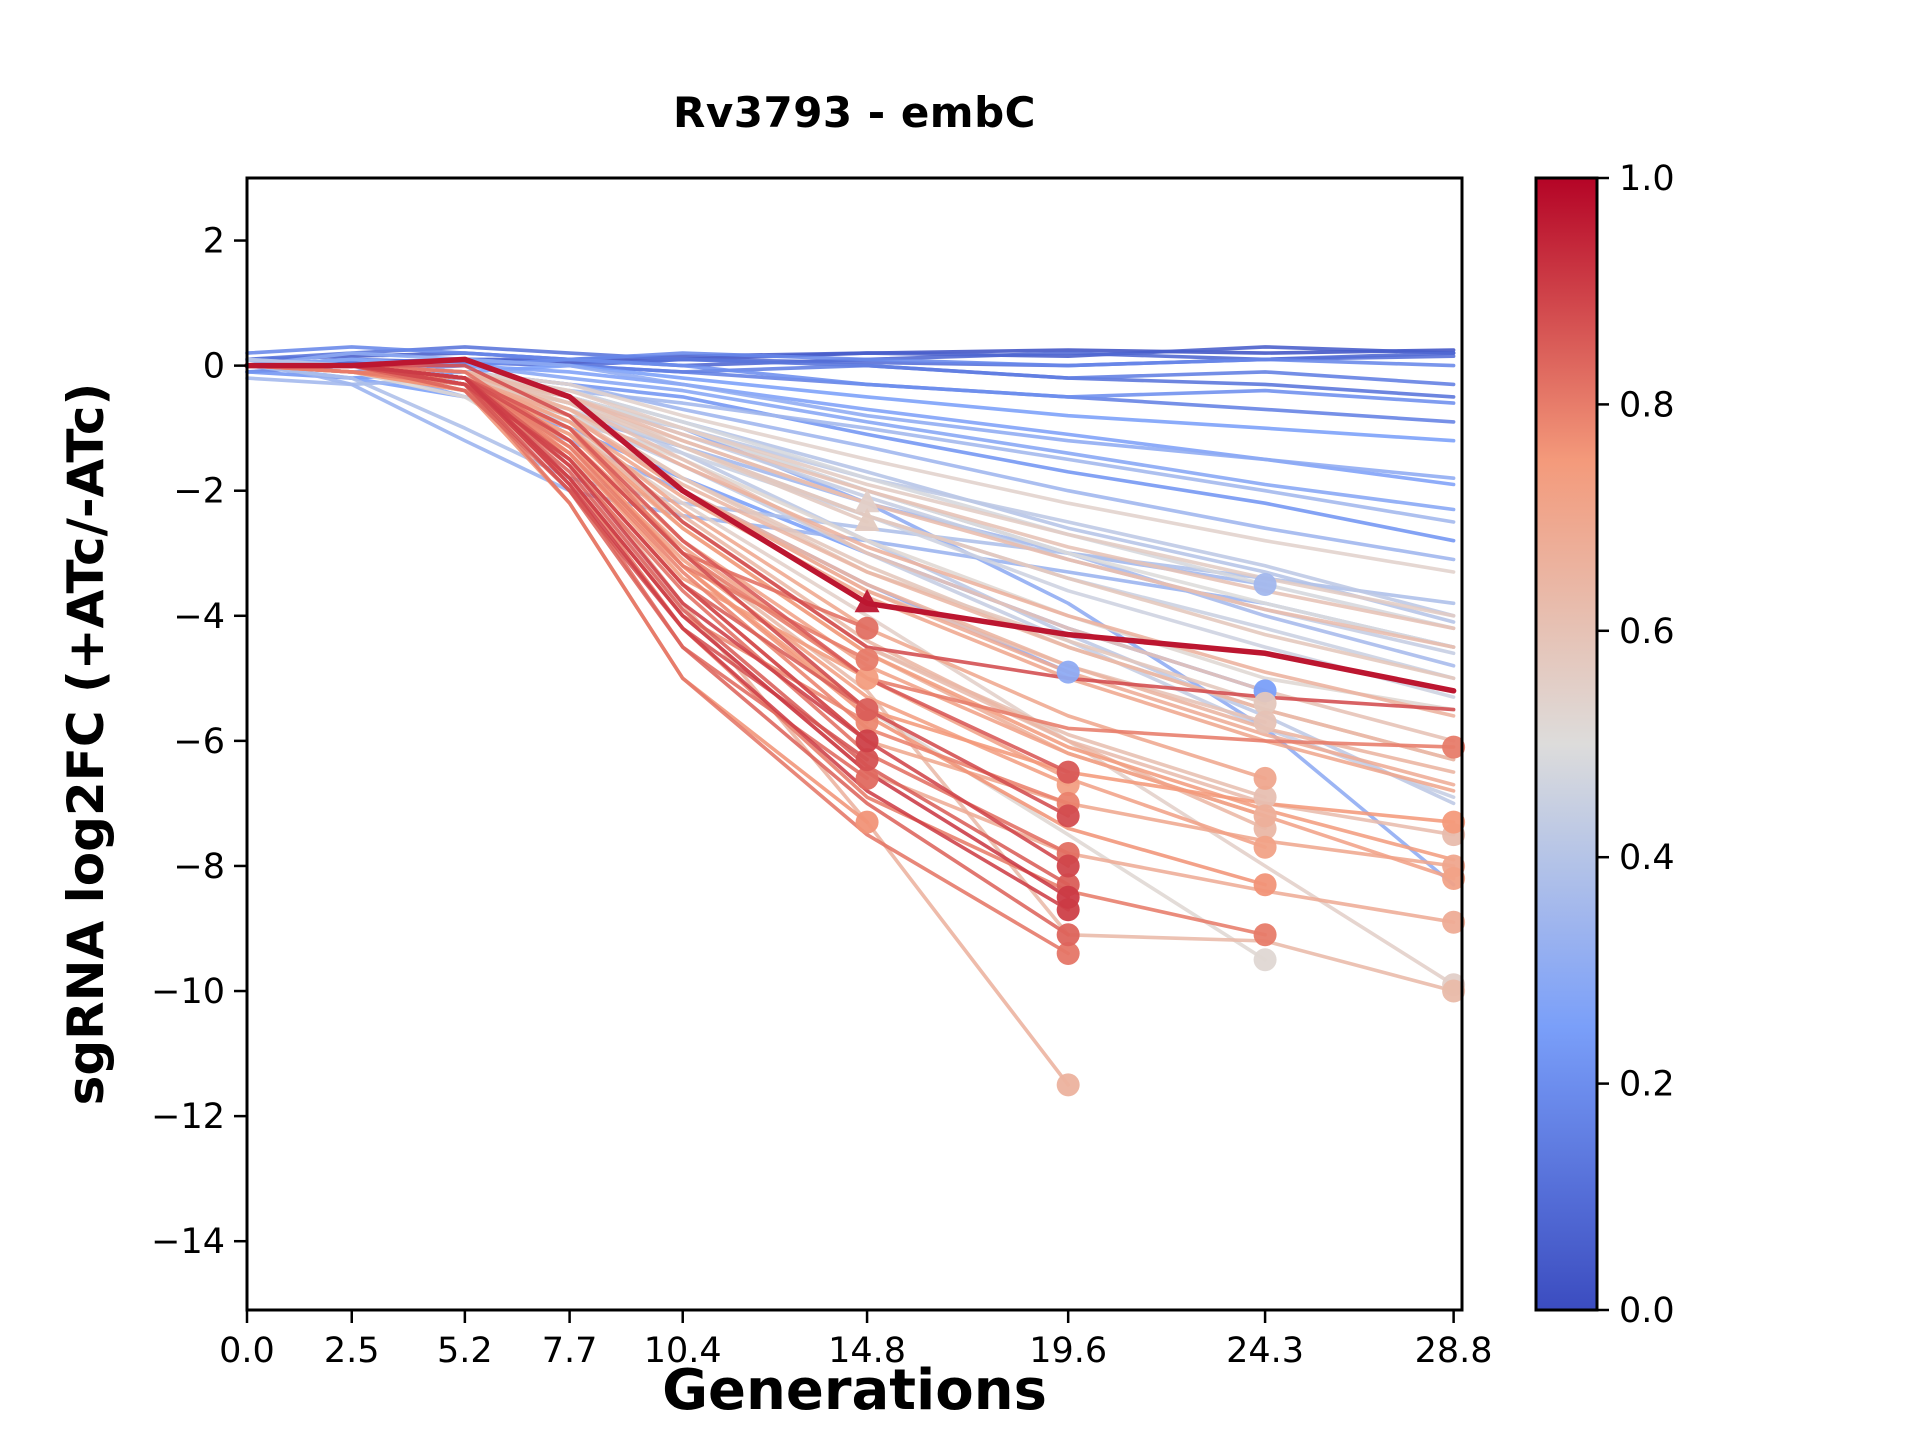 Image resolution: width=1920 pixels, height=1440 pixels. What do you see at coordinates (247, 1351) in the screenshot?
I see `x-tick-label: 0.0` at bounding box center [247, 1351].